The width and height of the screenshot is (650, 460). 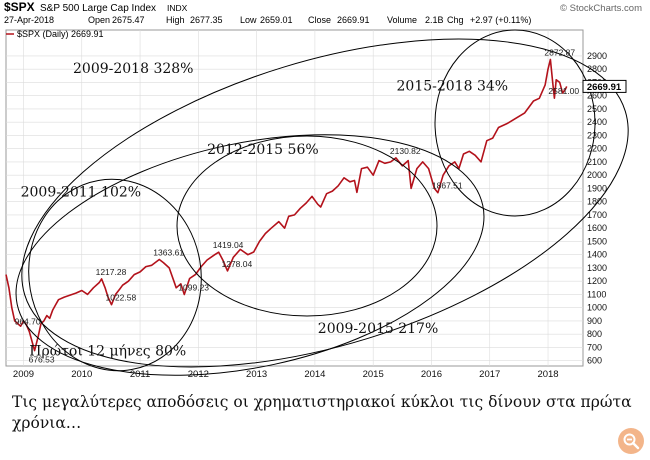 I want to click on y-tick-label: 600, so click(x=594, y=361).